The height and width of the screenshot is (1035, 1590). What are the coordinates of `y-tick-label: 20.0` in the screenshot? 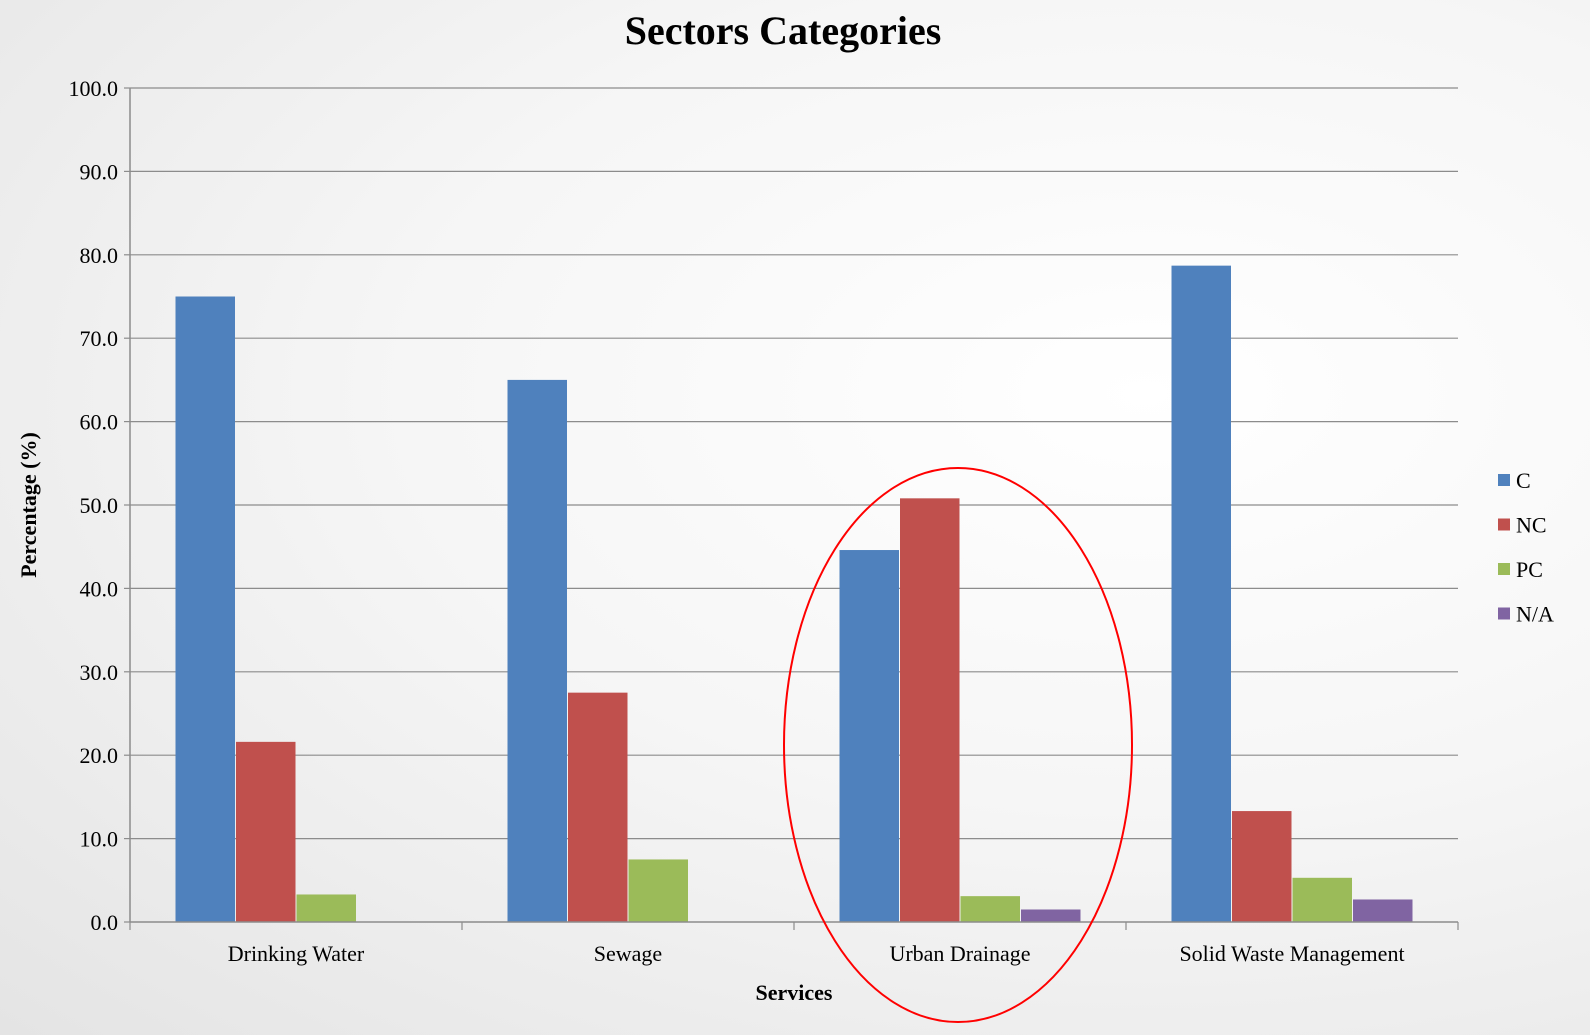 It's located at (99, 755).